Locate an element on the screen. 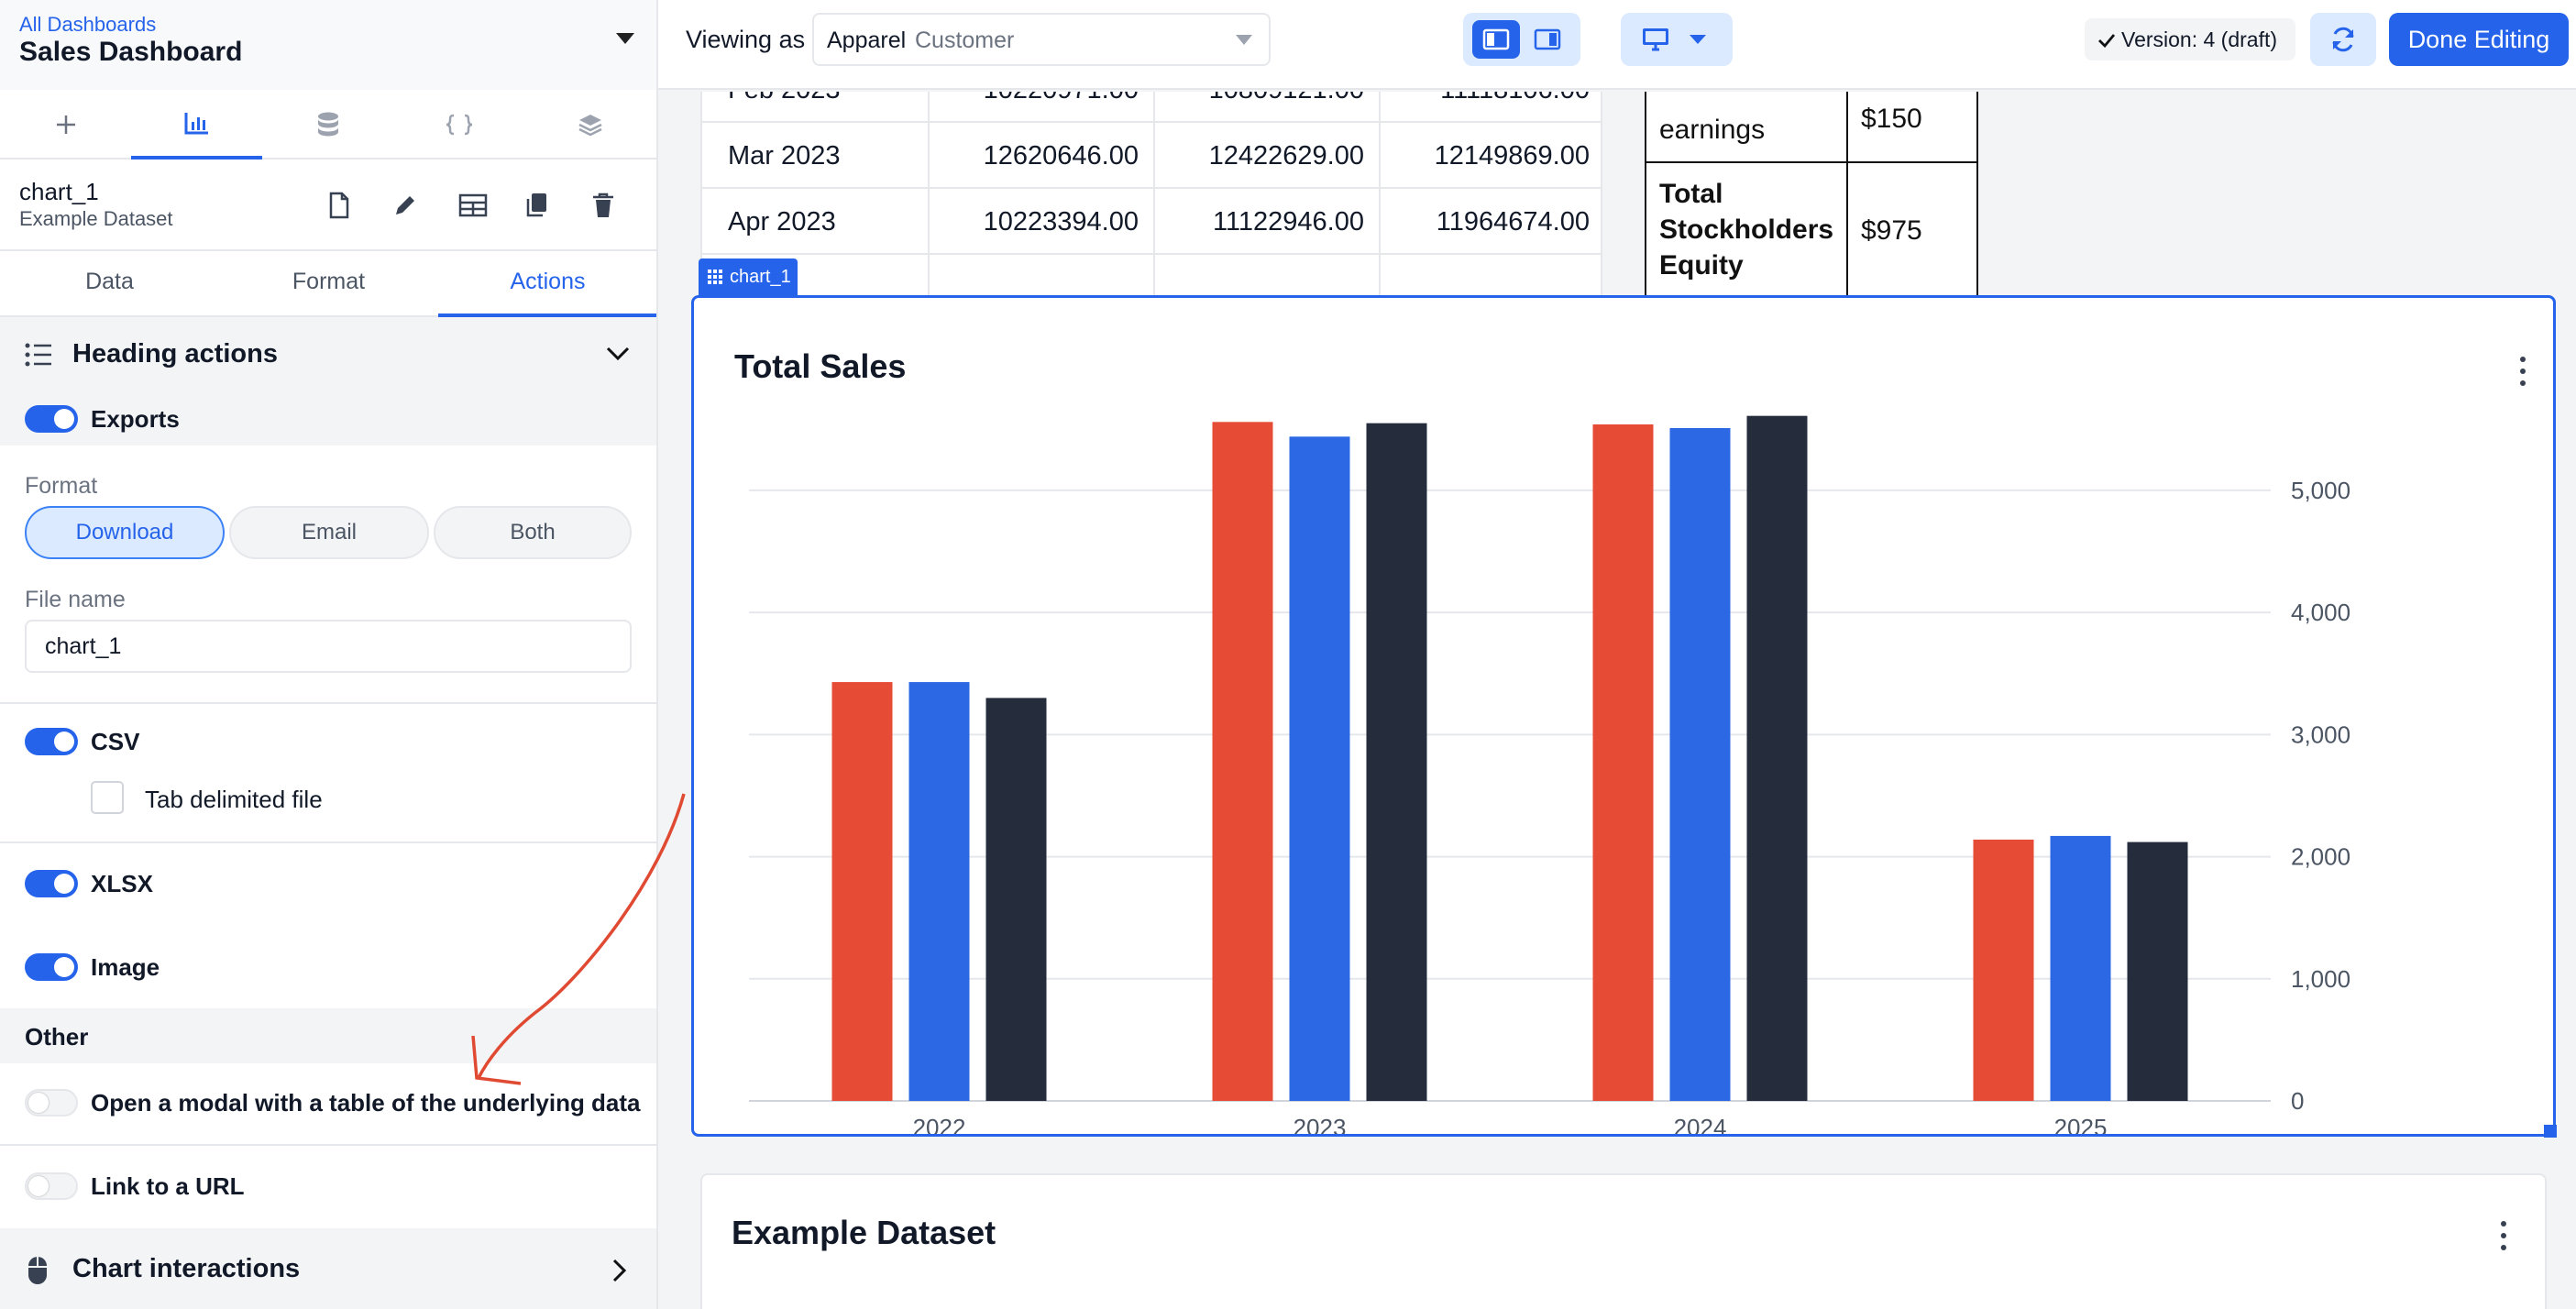 The width and height of the screenshot is (2576, 1309). monitor-icon is located at coordinates (1655, 39).